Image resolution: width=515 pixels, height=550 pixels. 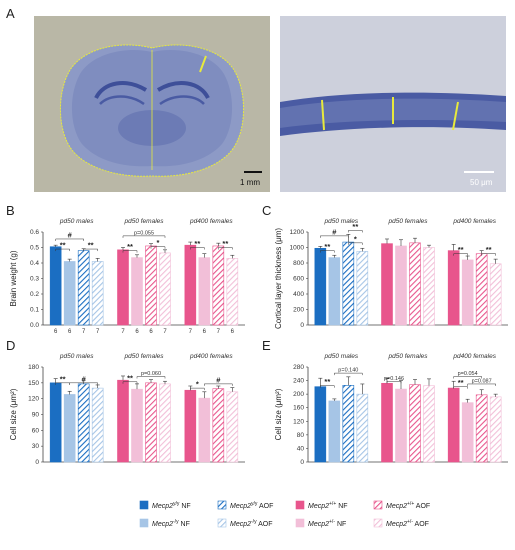 I want to click on y-tick-label: 40, so click(x=301, y=448).